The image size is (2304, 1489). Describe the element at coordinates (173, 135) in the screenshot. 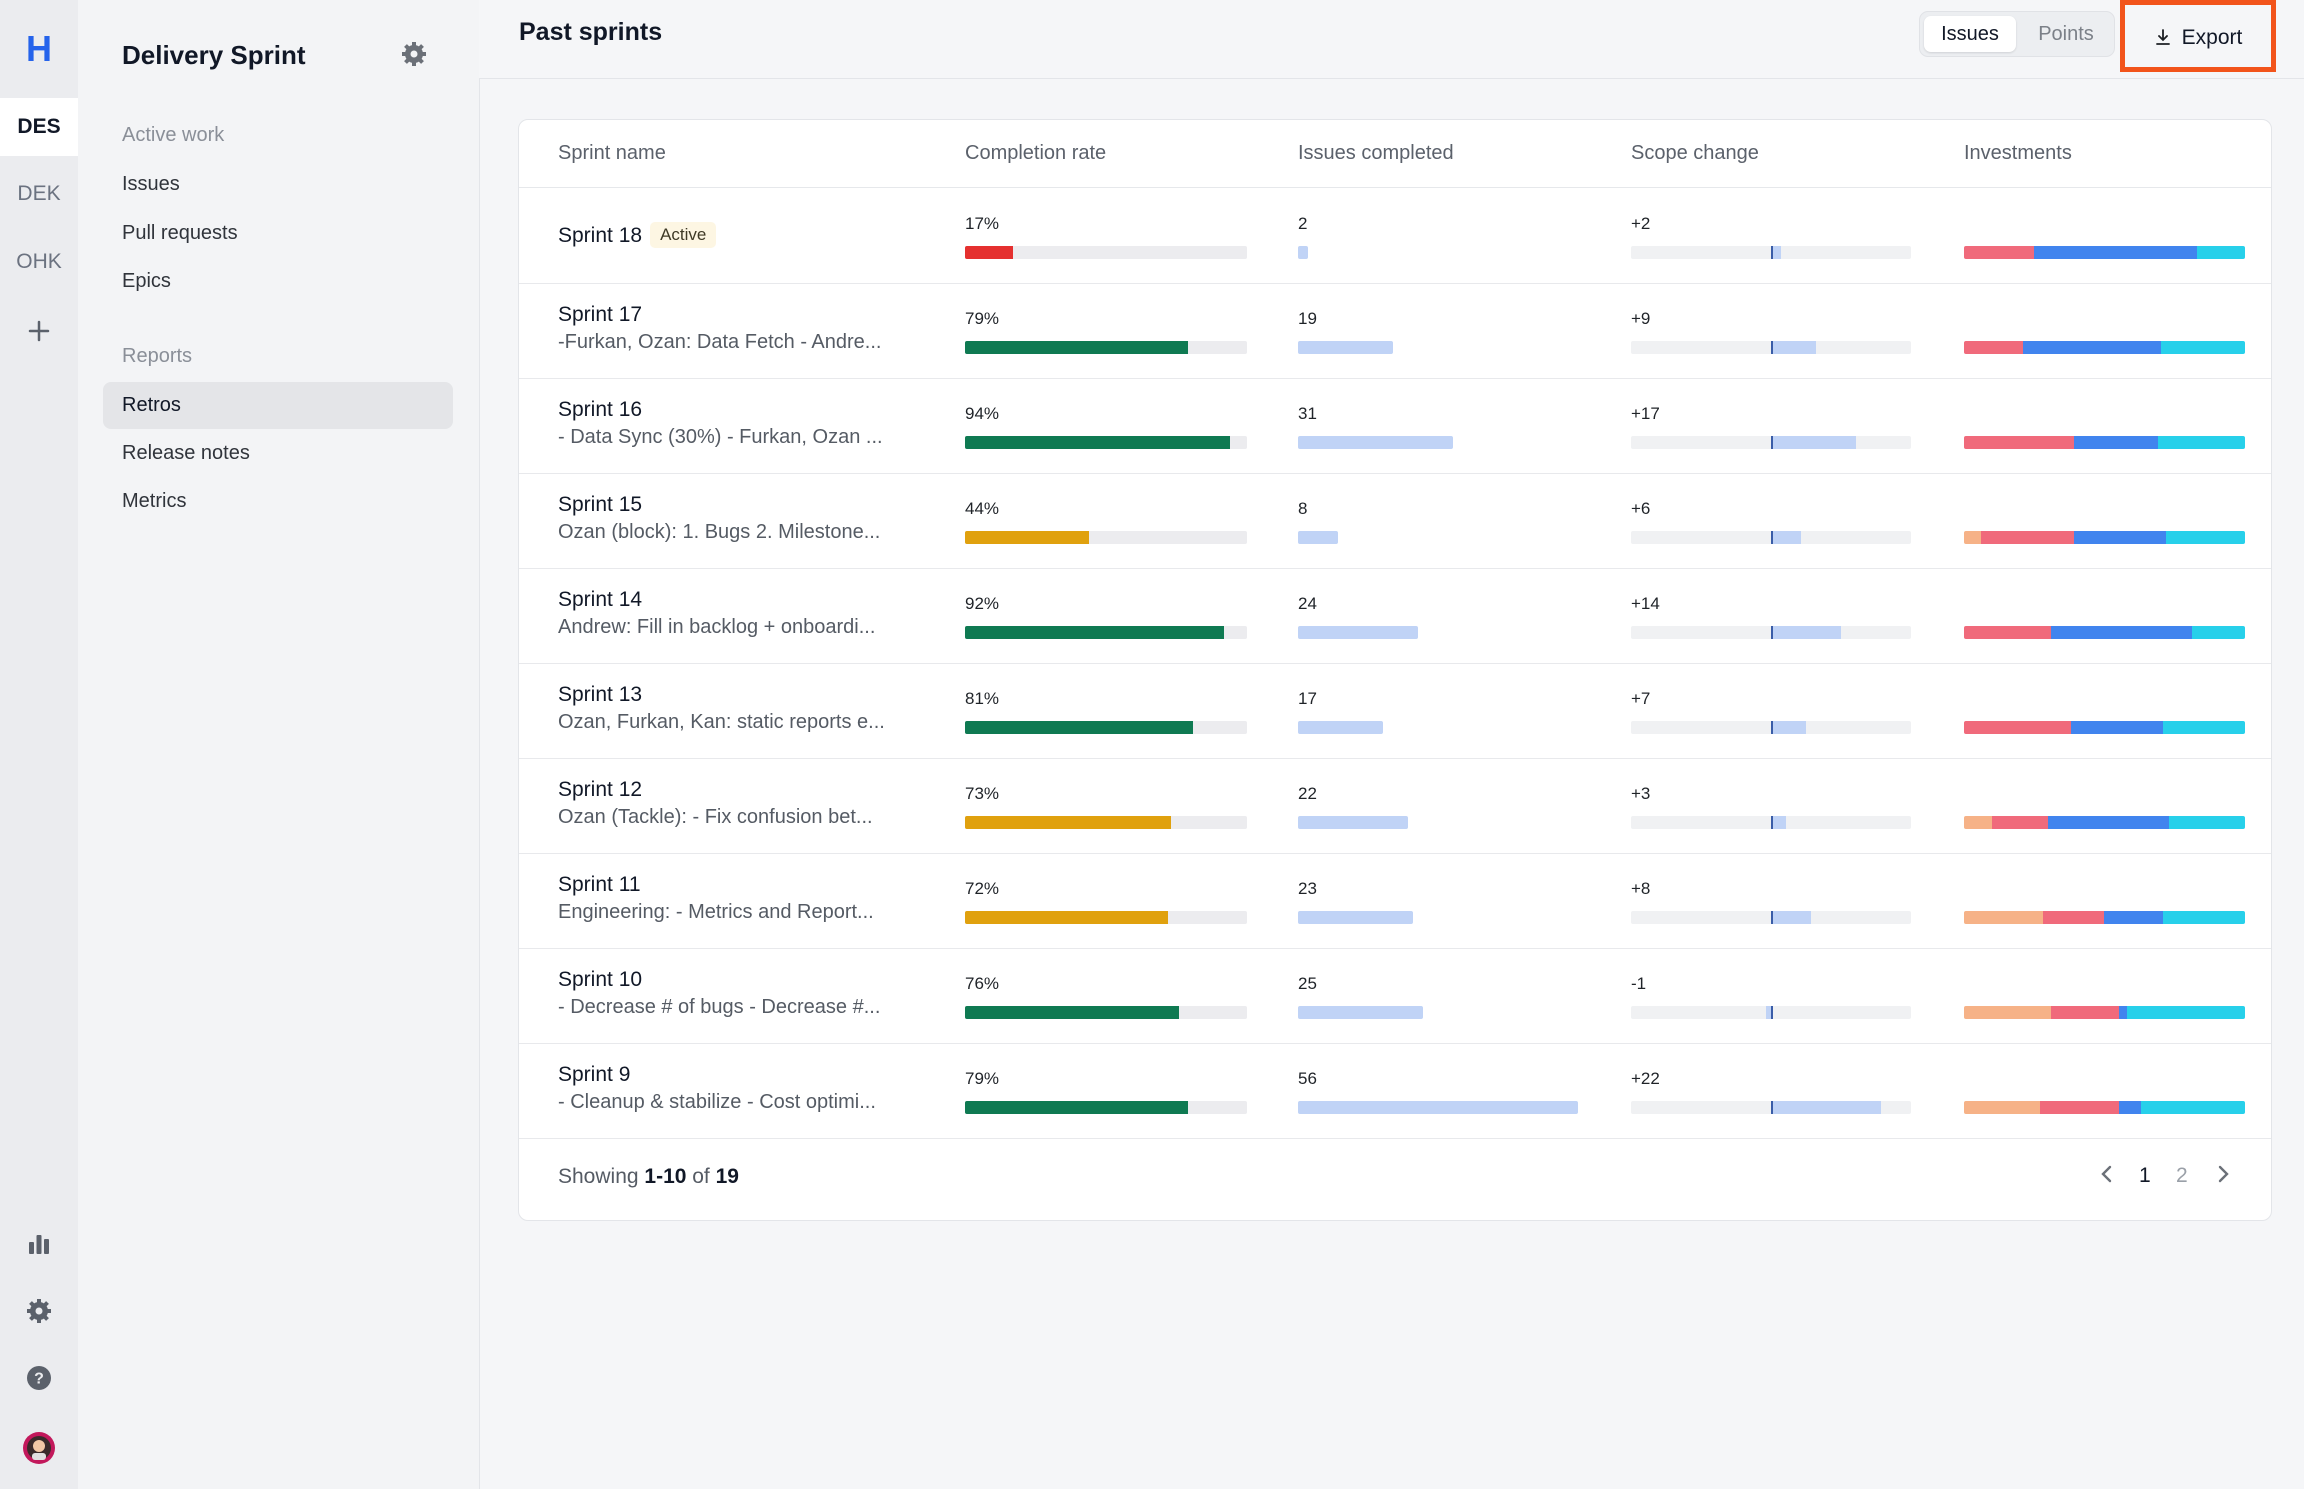

I see `section-active-work: Active work` at that location.